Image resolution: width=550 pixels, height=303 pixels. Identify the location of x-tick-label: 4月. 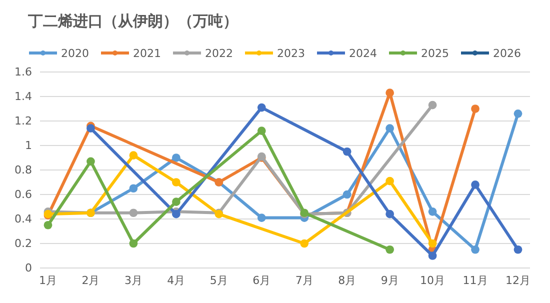
(176, 280).